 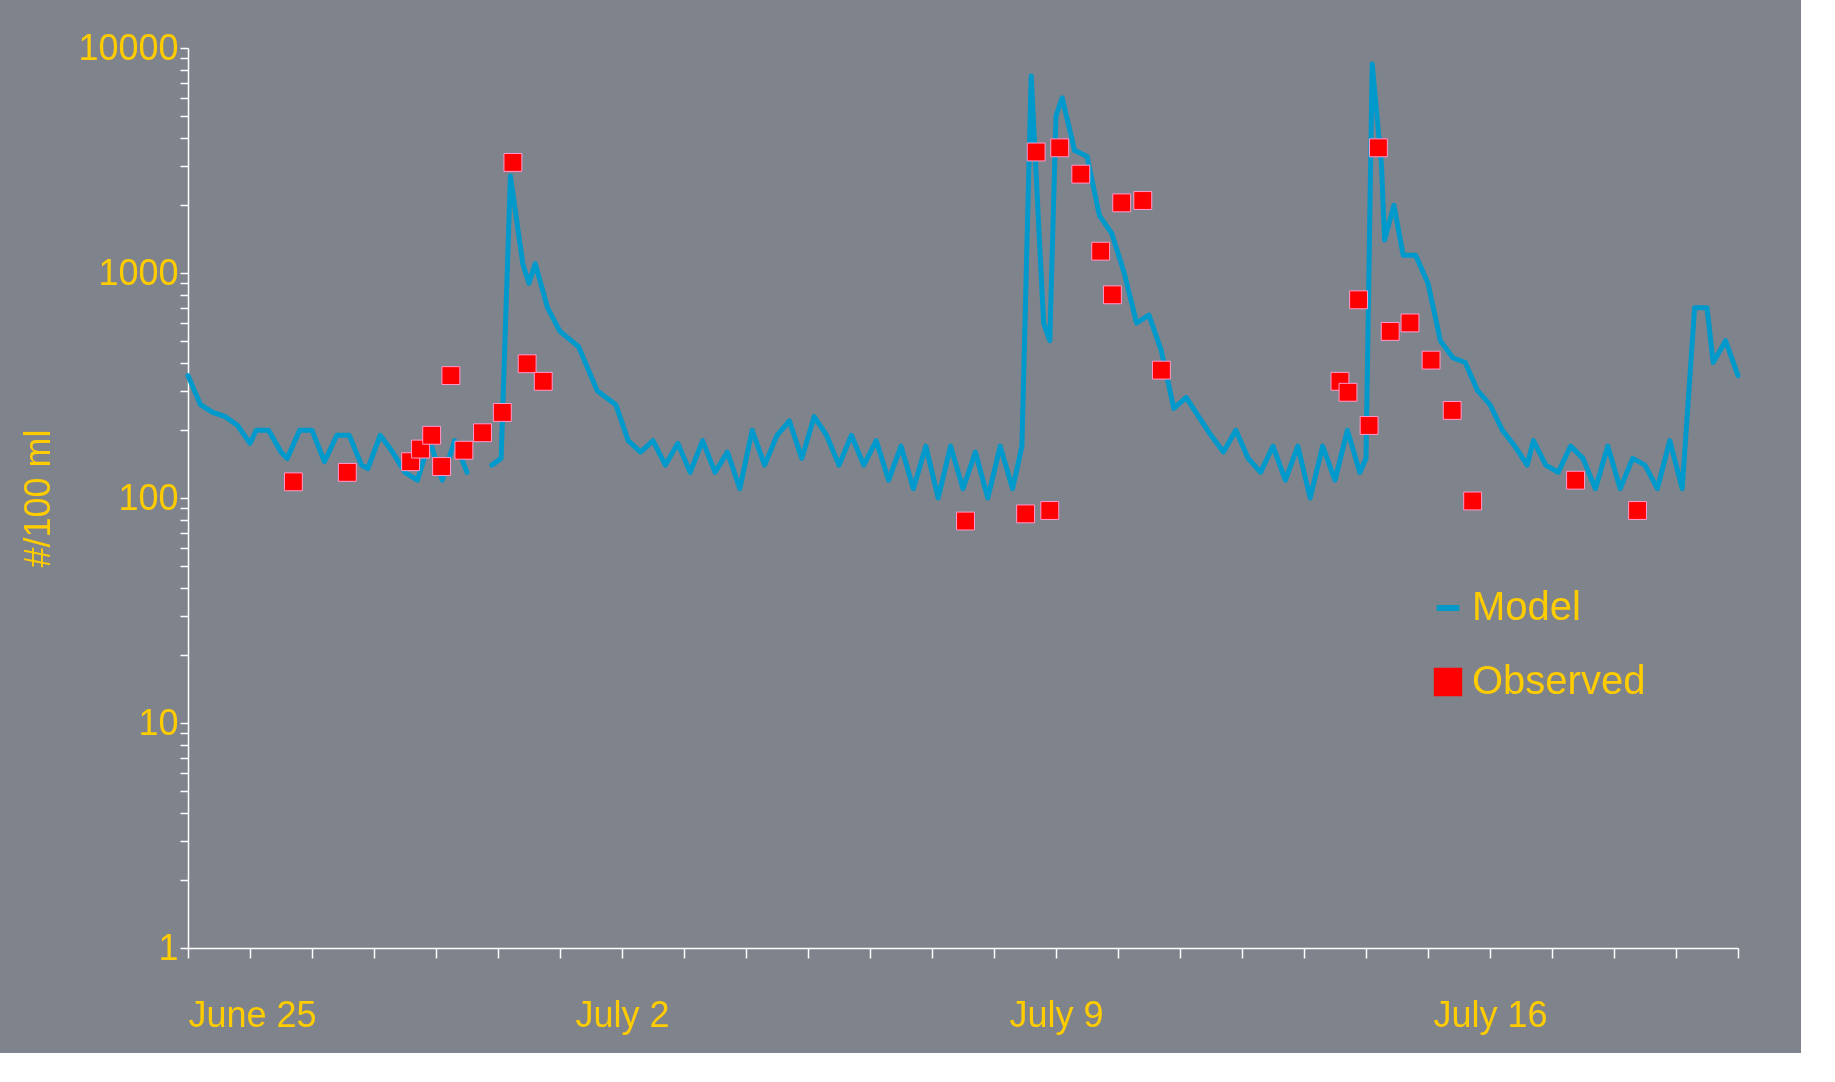 I want to click on y-tick-label: 10, so click(x=158, y=722).